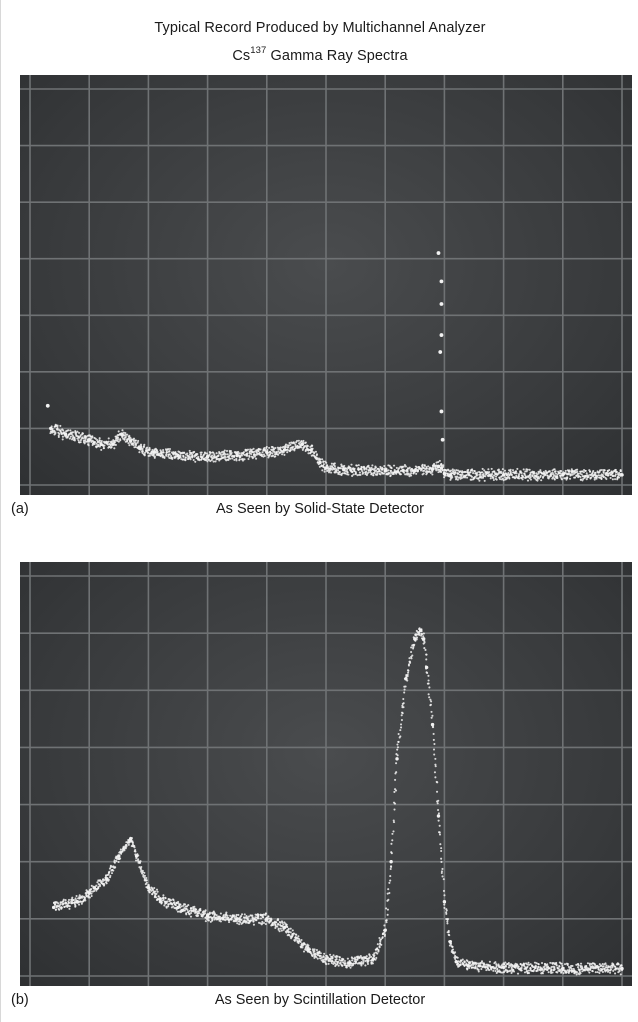 This screenshot has width=638, height=1022. What do you see at coordinates (320, 1000) in the screenshot?
I see `panel-caption-b: As Seen by Scintillation Detector` at bounding box center [320, 1000].